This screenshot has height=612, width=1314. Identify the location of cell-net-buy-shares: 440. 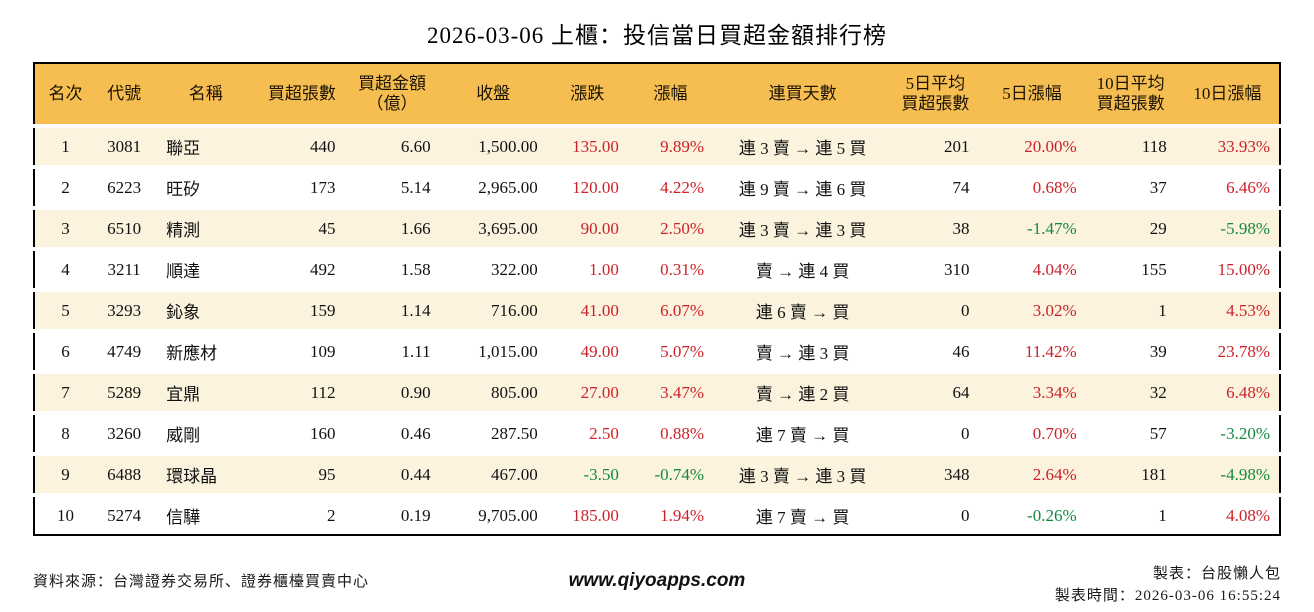
(302, 146).